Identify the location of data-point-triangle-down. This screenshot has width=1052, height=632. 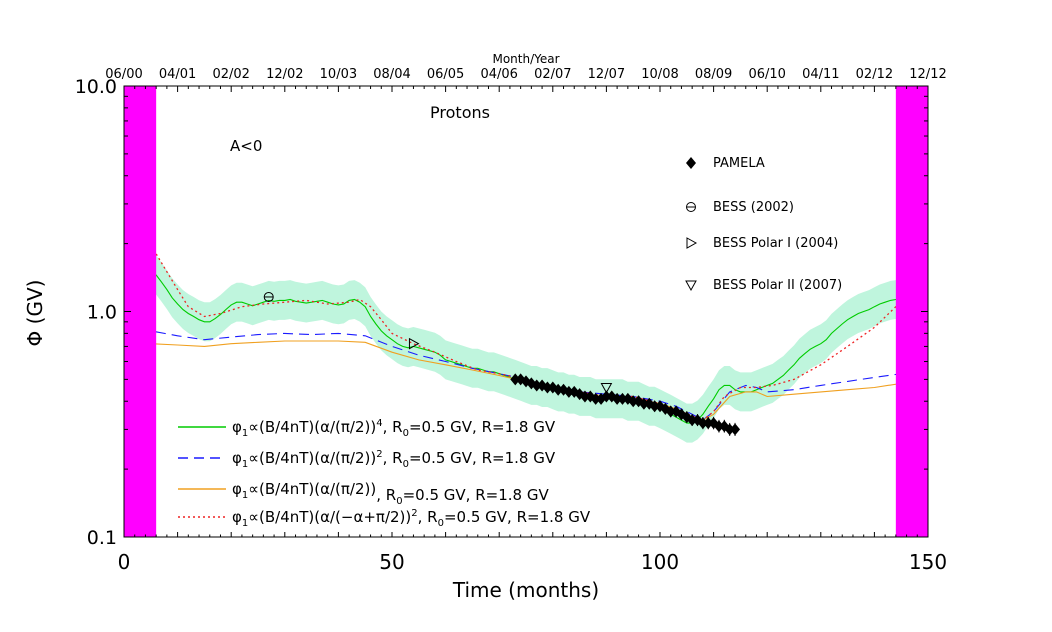
(606, 388).